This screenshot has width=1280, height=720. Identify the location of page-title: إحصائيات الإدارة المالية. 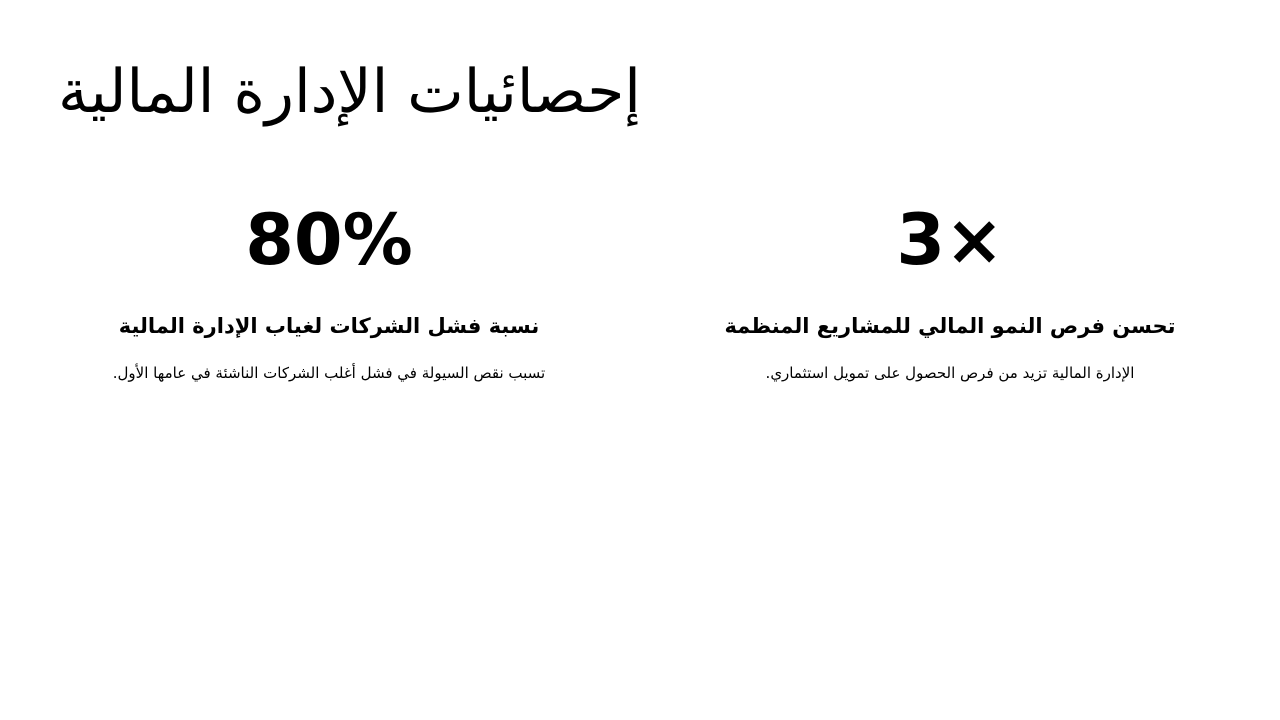
(349, 92).